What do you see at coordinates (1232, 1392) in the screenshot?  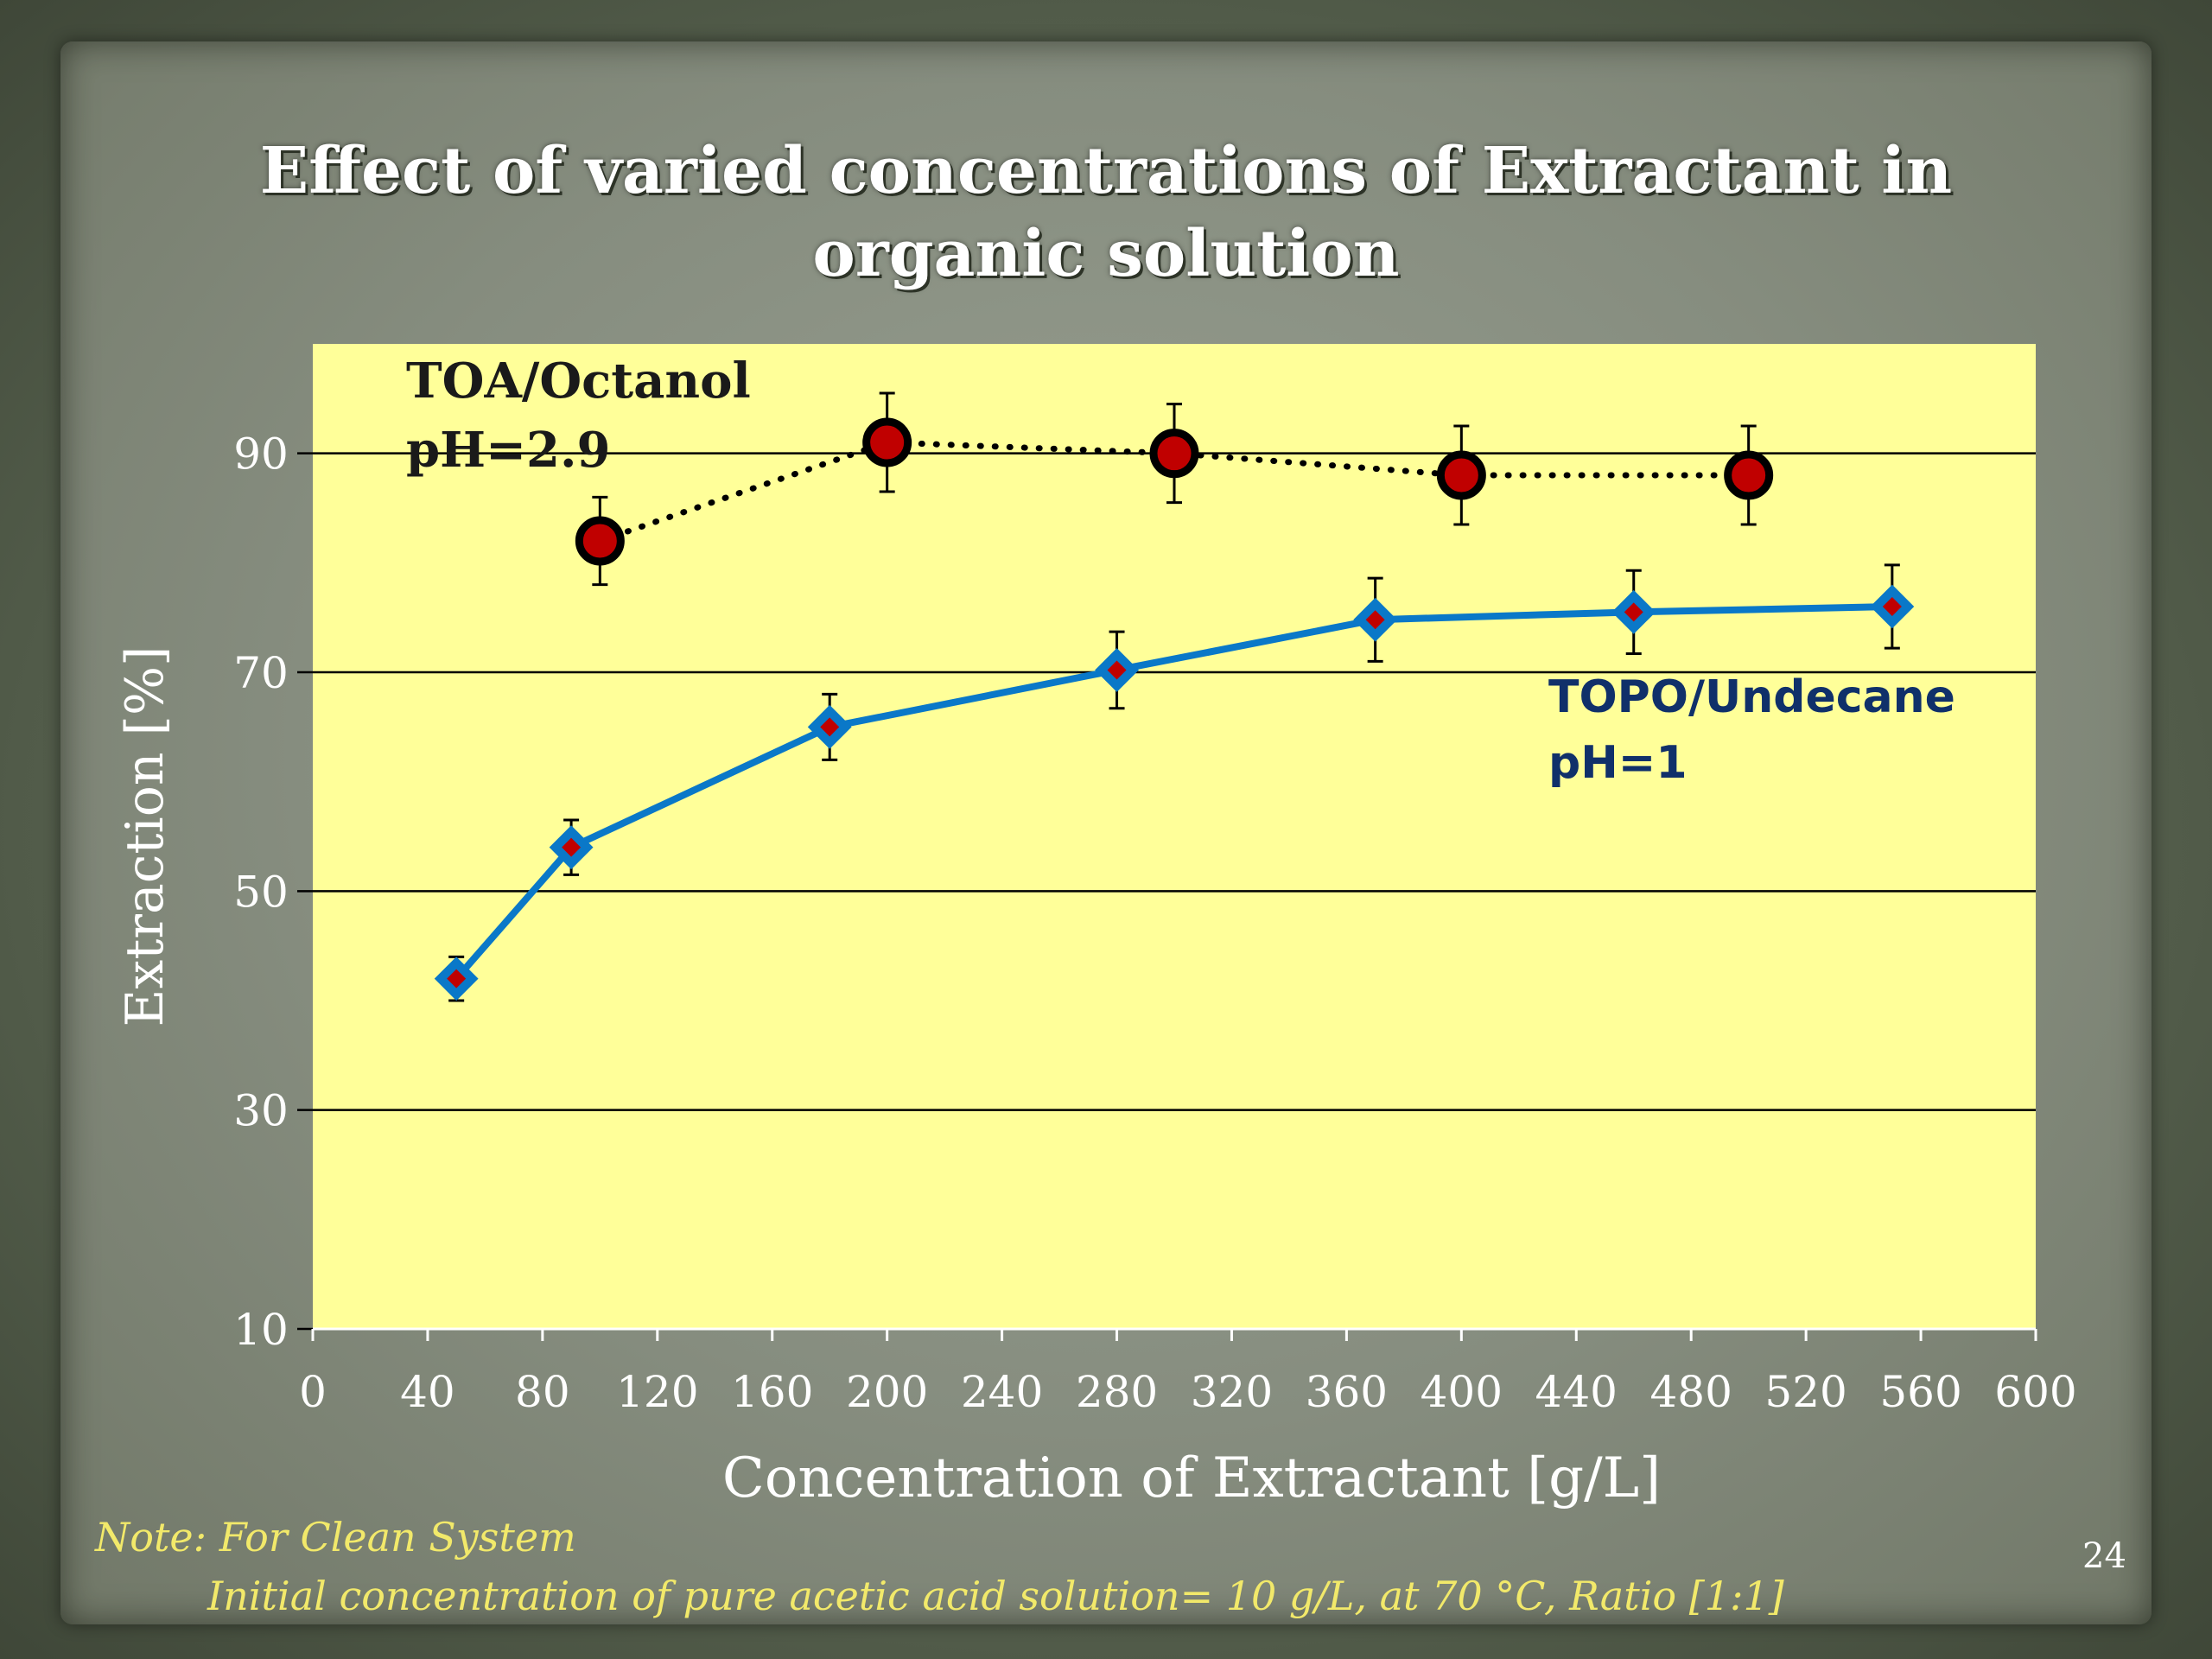 I see `x-tick-label: 320` at bounding box center [1232, 1392].